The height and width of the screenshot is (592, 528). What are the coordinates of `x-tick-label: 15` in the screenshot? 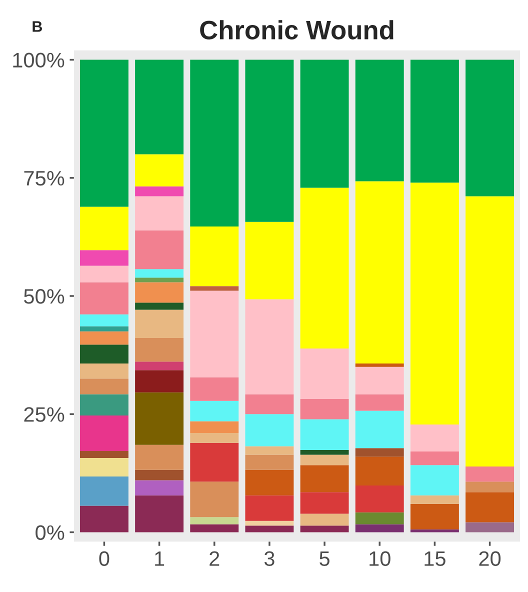 It's located at (435, 558).